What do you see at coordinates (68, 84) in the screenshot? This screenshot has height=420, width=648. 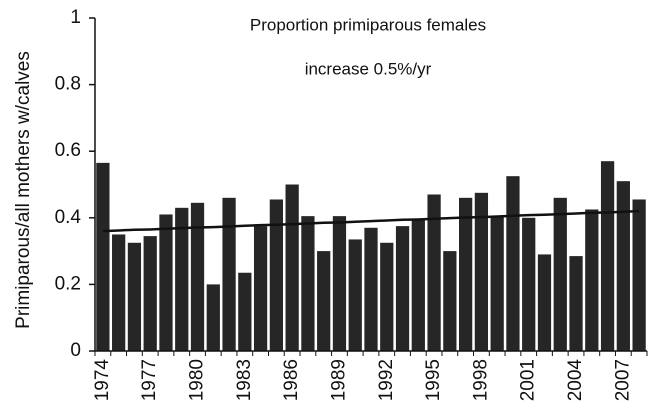 I see `y-tick-label: 0.8` at bounding box center [68, 84].